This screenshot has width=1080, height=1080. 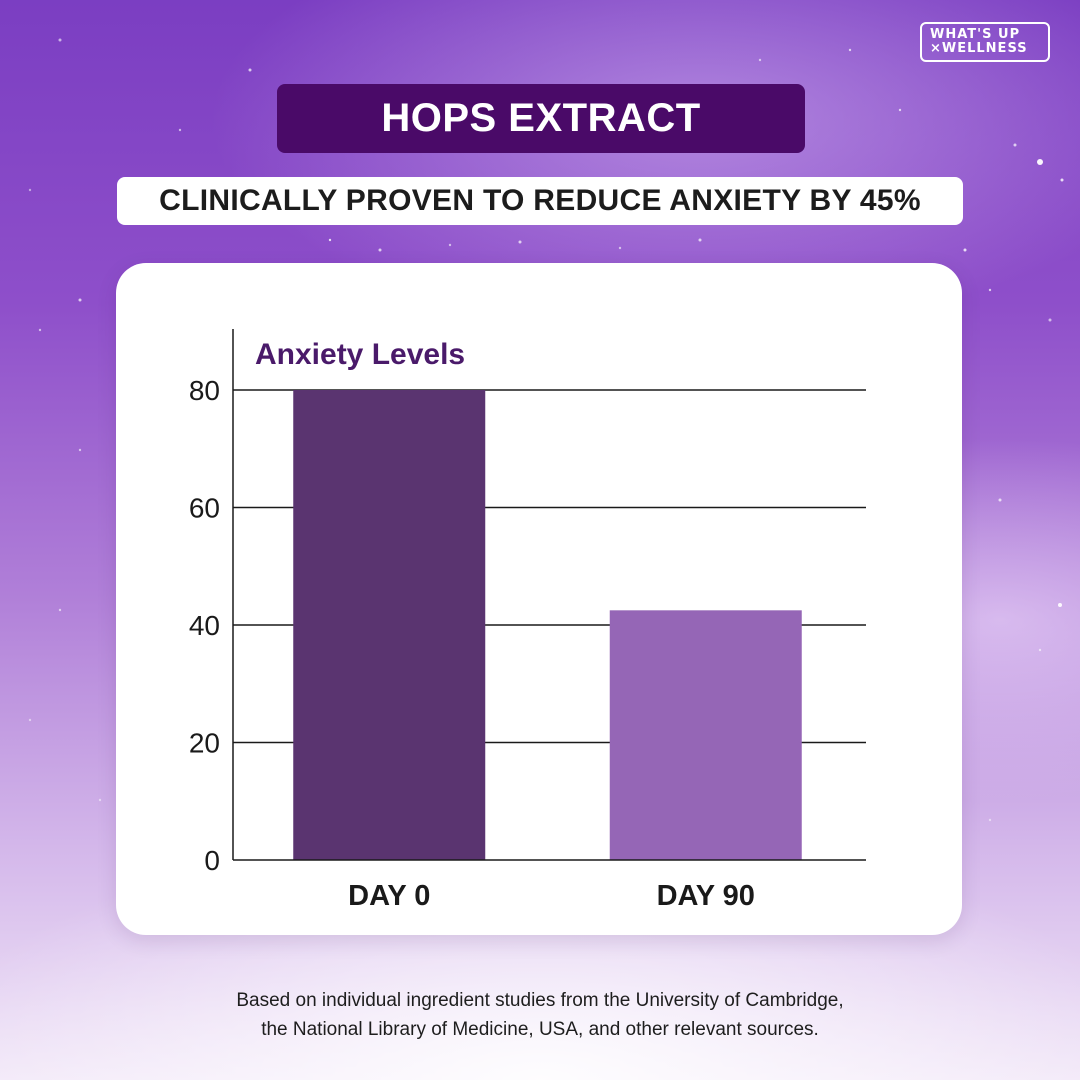 I want to click on chart-title: Anxiety Levels, so click(x=360, y=354).